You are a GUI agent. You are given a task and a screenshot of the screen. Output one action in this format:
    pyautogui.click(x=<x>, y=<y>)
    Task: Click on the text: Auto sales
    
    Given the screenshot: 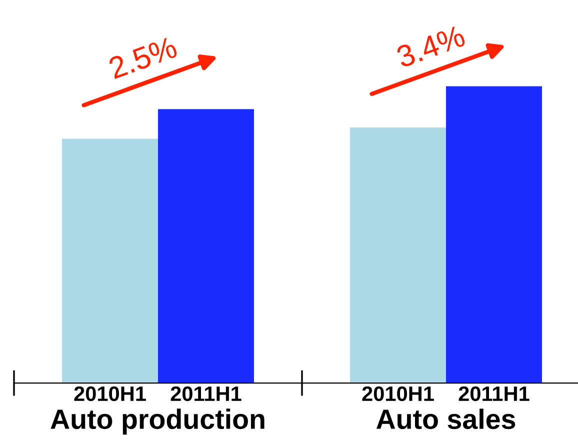 What is the action you would take?
    pyautogui.click(x=446, y=419)
    